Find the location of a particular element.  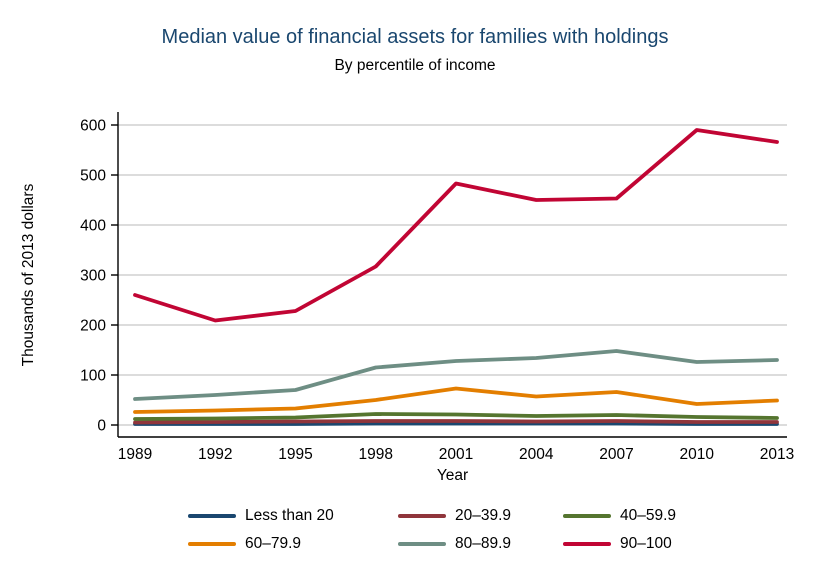

y-tick-label: 400 is located at coordinates (93, 226).